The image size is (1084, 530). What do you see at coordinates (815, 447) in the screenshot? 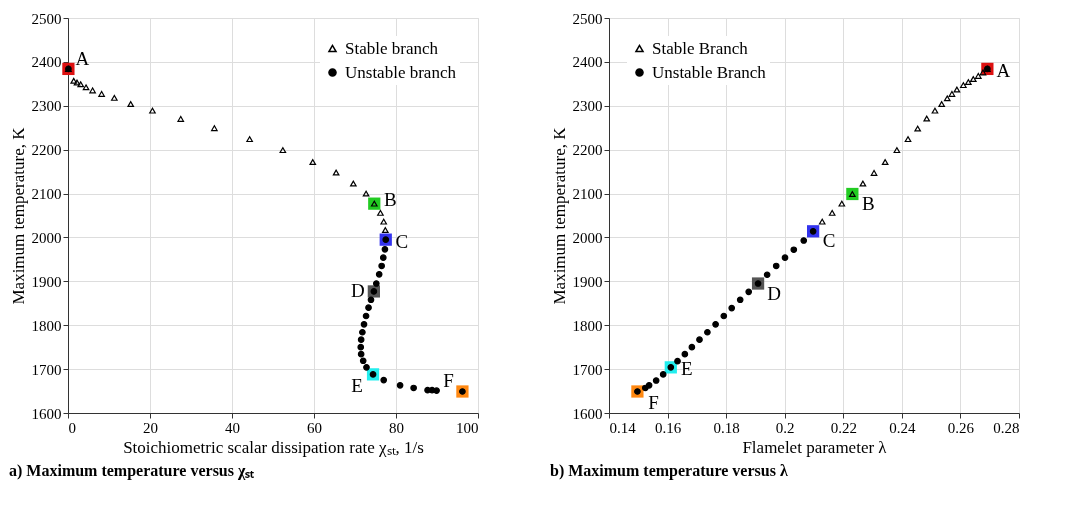
I see `x-axis-title: Flamelet parameter λ` at bounding box center [815, 447].